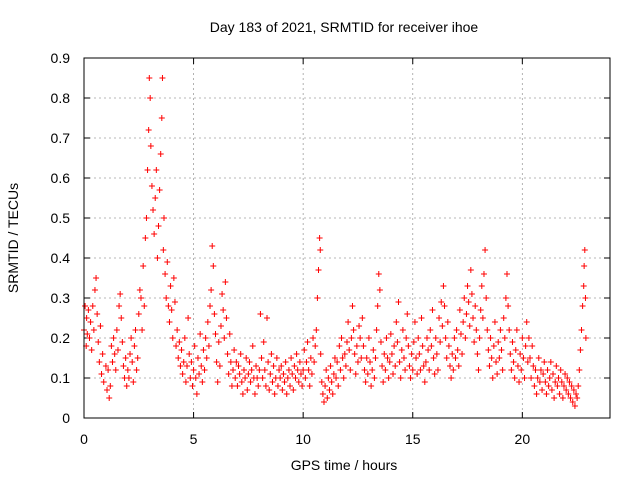 The width and height of the screenshot is (640, 480). I want to click on y-tick-labels: 0 0.1 0.2 0.3 0.4 0.5 0.6 0.7 0.8 0.9, so click(61, 238).